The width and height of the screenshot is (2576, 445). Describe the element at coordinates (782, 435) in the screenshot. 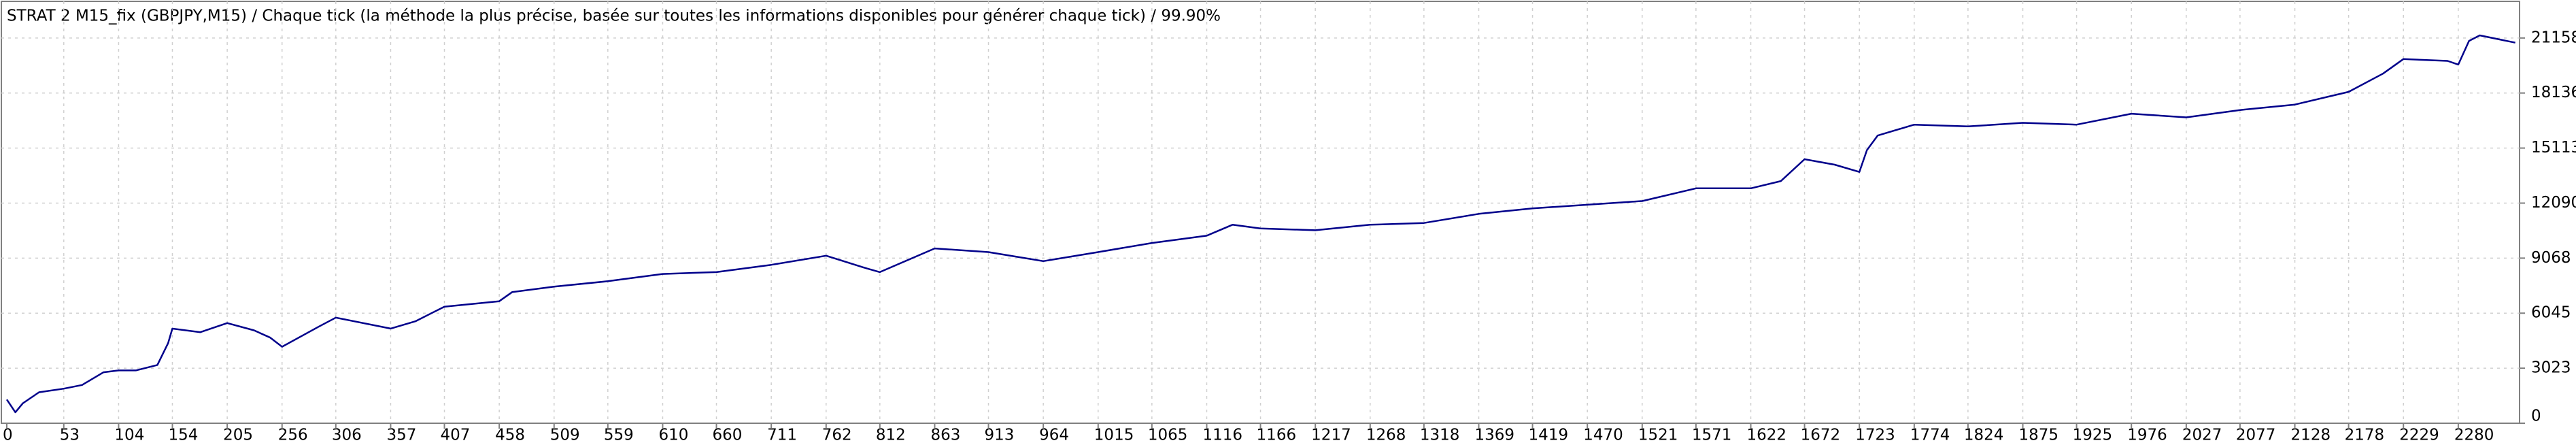

I see `x-tick-label: 711` at that location.